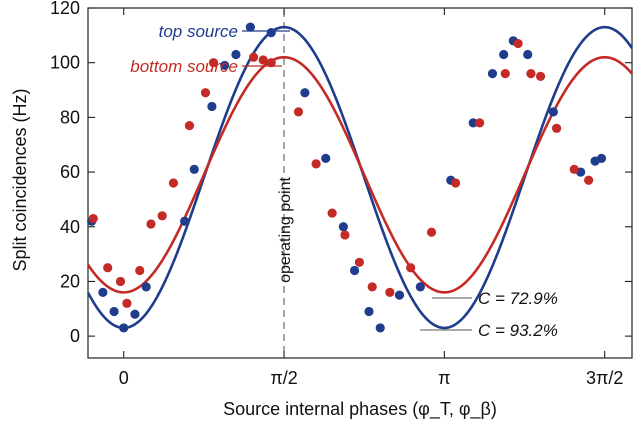  I want to click on y-tick-label: 120, so click(65, 9).